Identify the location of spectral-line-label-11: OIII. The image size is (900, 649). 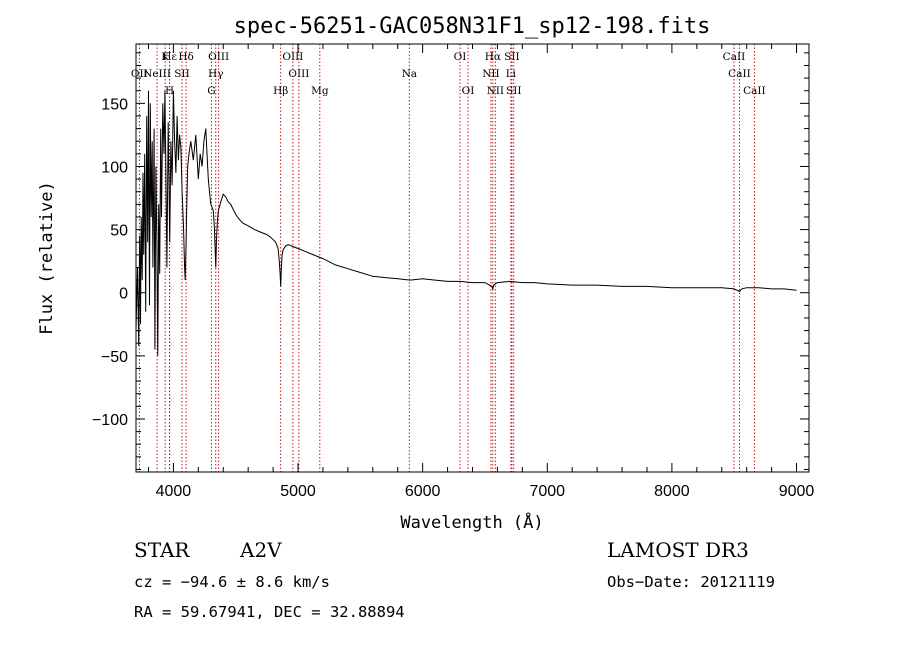
(292, 57).